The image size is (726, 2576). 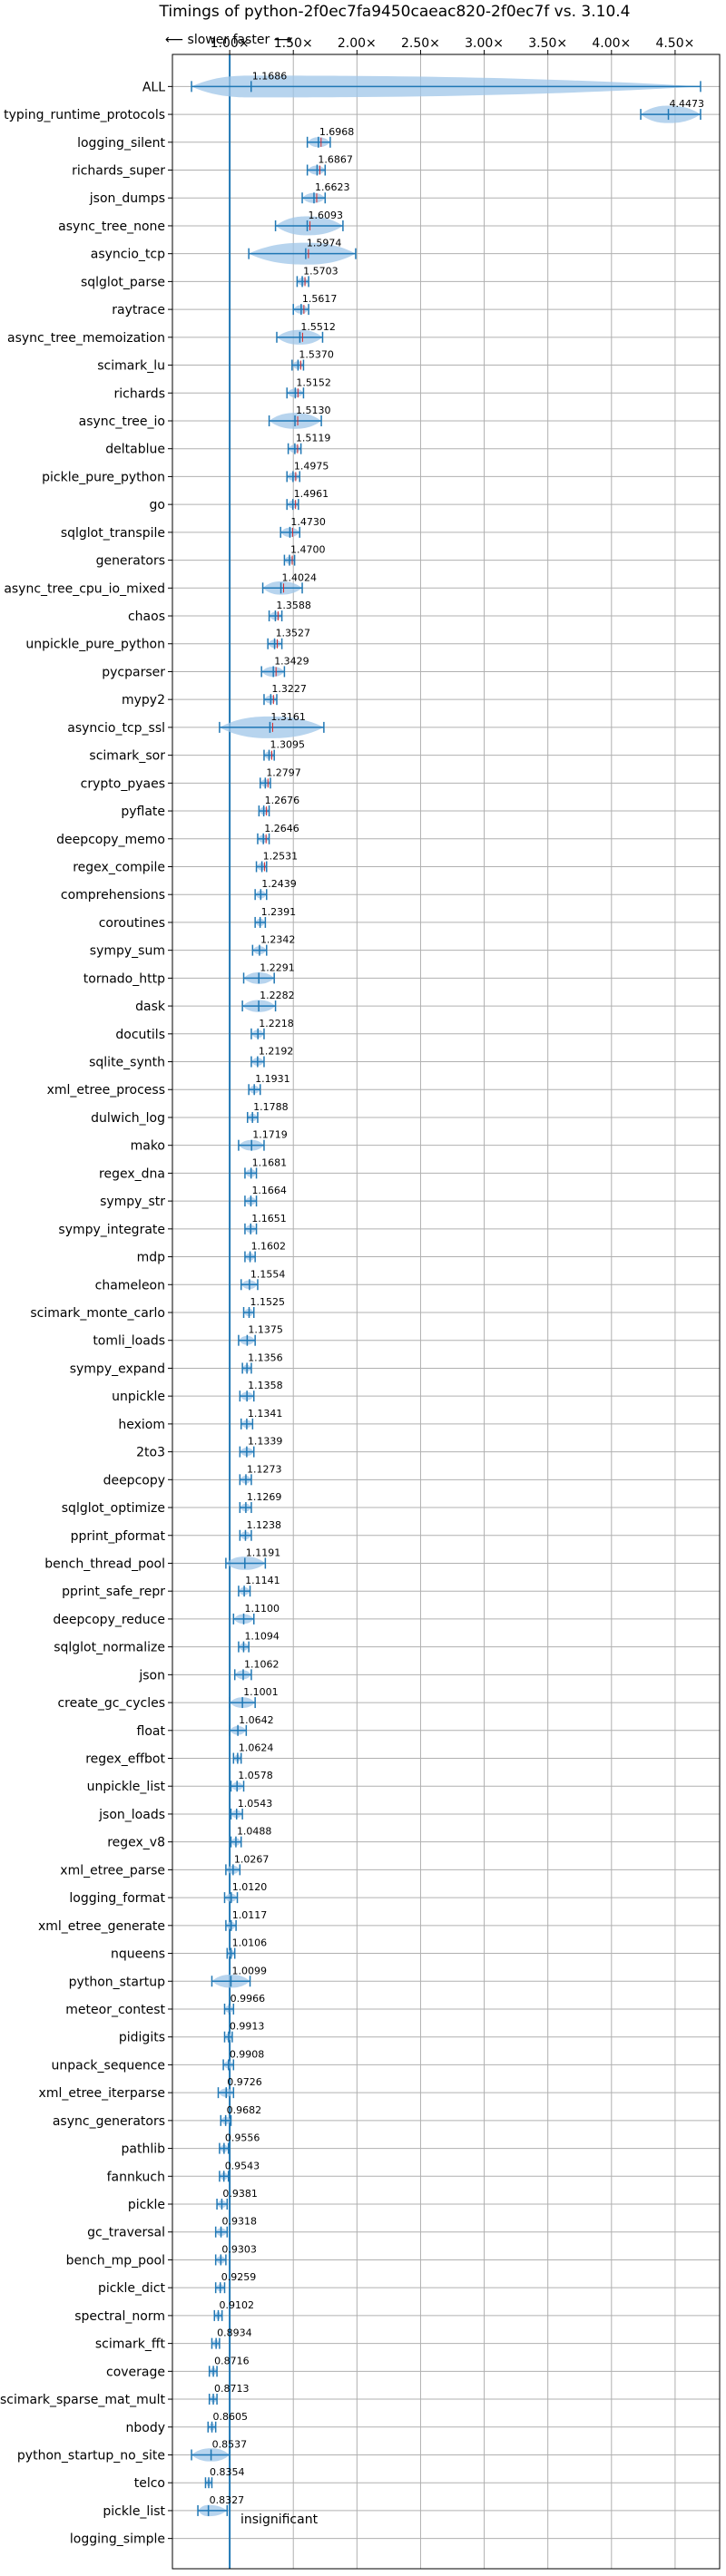 I want to click on value-label: 1.1602, so click(x=269, y=1247).